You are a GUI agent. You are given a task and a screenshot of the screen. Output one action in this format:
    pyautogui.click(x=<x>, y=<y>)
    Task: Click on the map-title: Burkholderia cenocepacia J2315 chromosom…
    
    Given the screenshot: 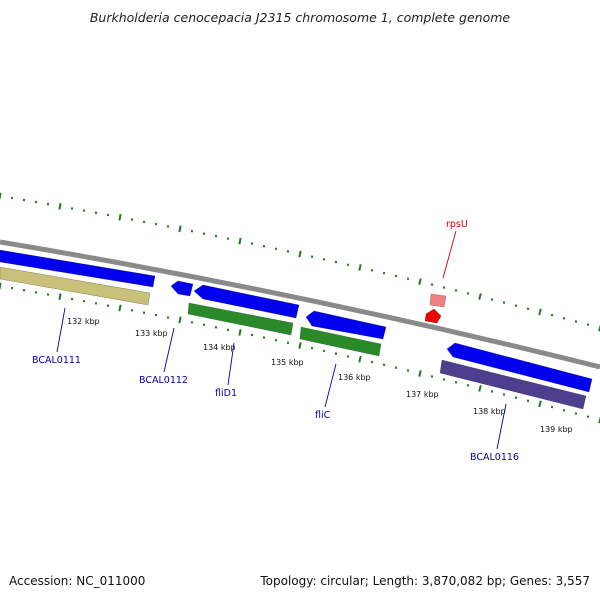 What is the action you would take?
    pyautogui.click(x=300, y=17)
    